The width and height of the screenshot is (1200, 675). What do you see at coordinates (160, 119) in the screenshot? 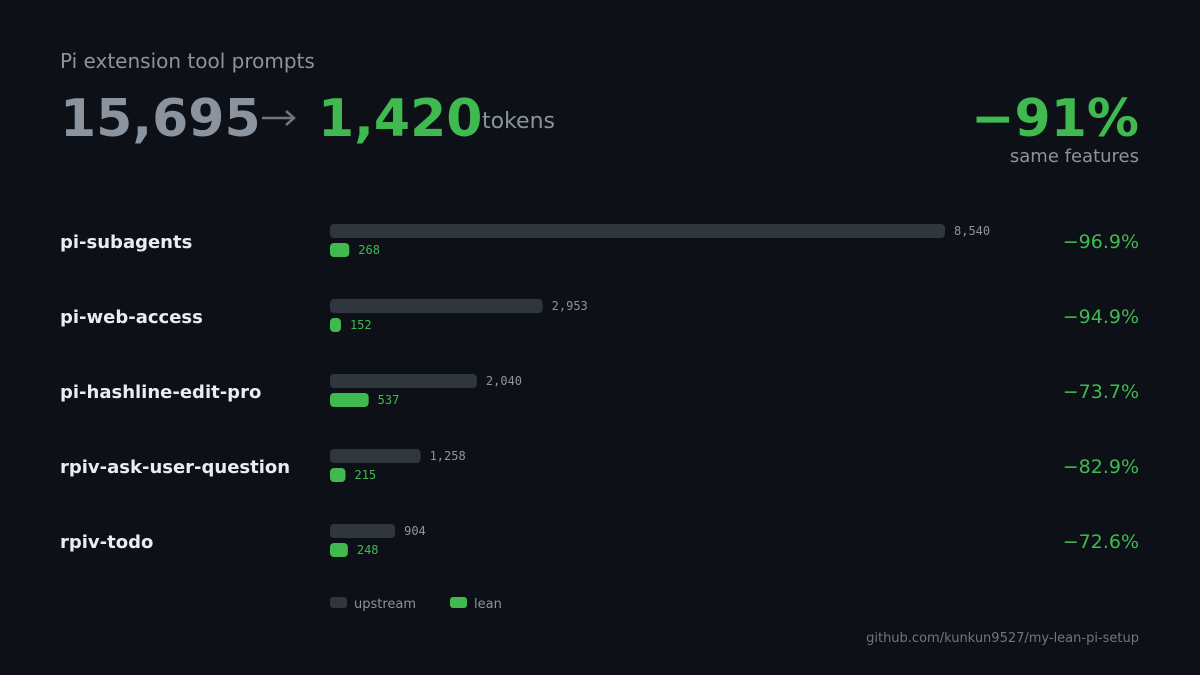
I see `before-total: 15,695` at bounding box center [160, 119].